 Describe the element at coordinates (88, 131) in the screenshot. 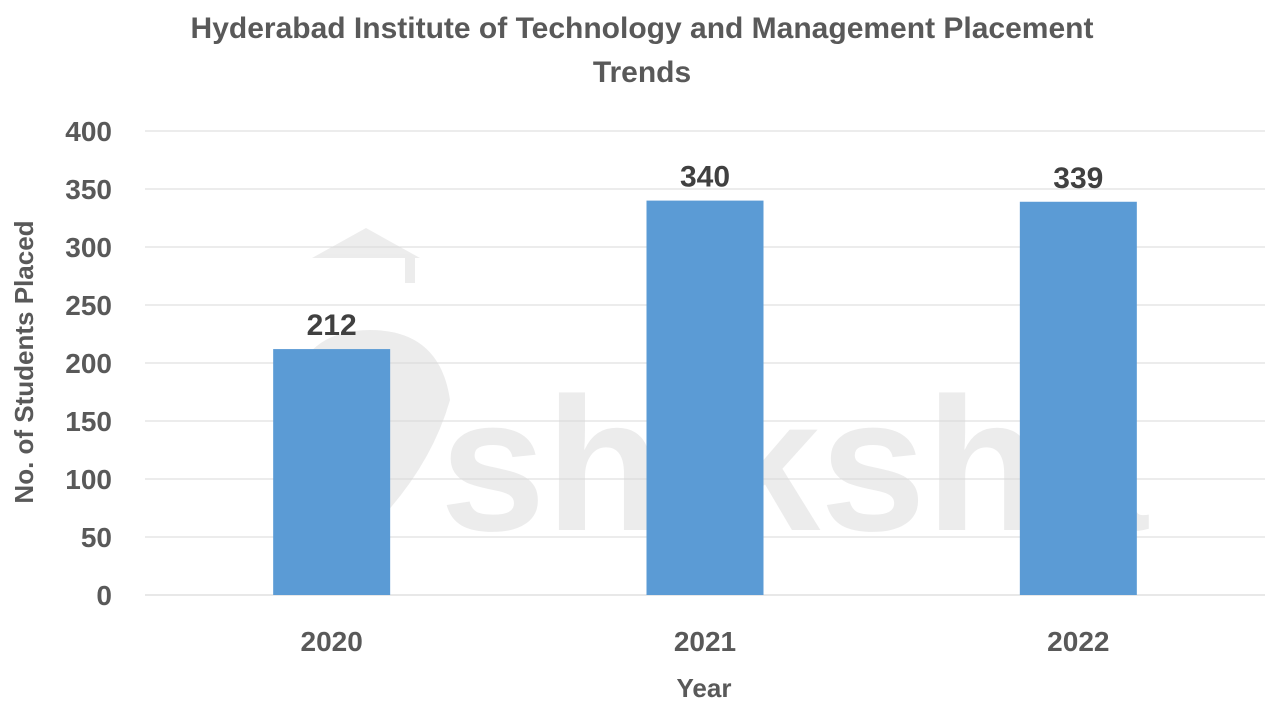

I see `y-tick-label: 400` at that location.